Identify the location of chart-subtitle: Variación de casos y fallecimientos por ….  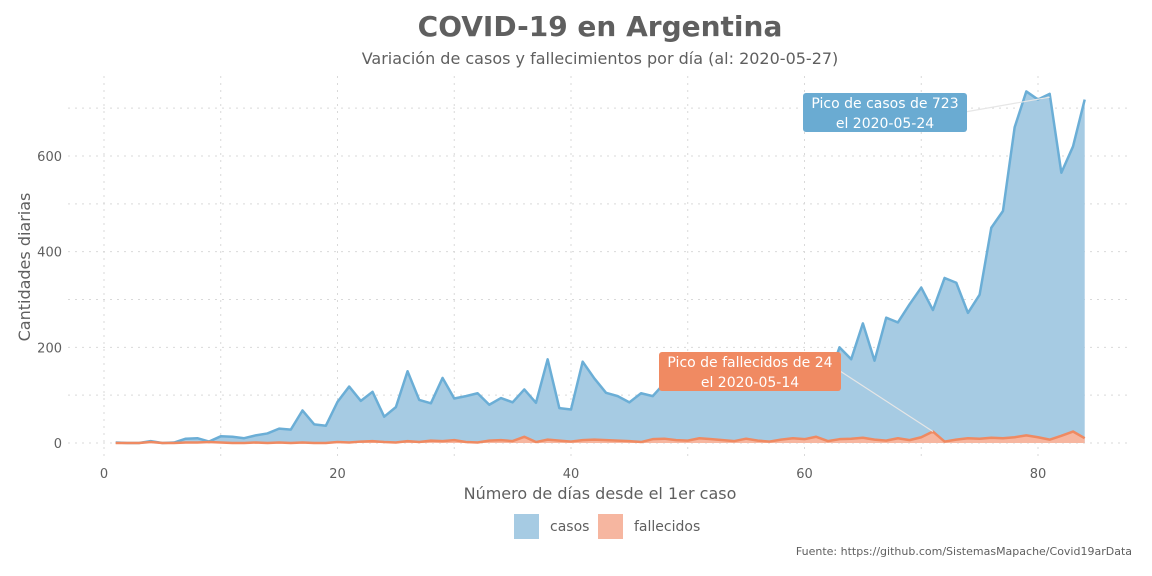
(600, 58).